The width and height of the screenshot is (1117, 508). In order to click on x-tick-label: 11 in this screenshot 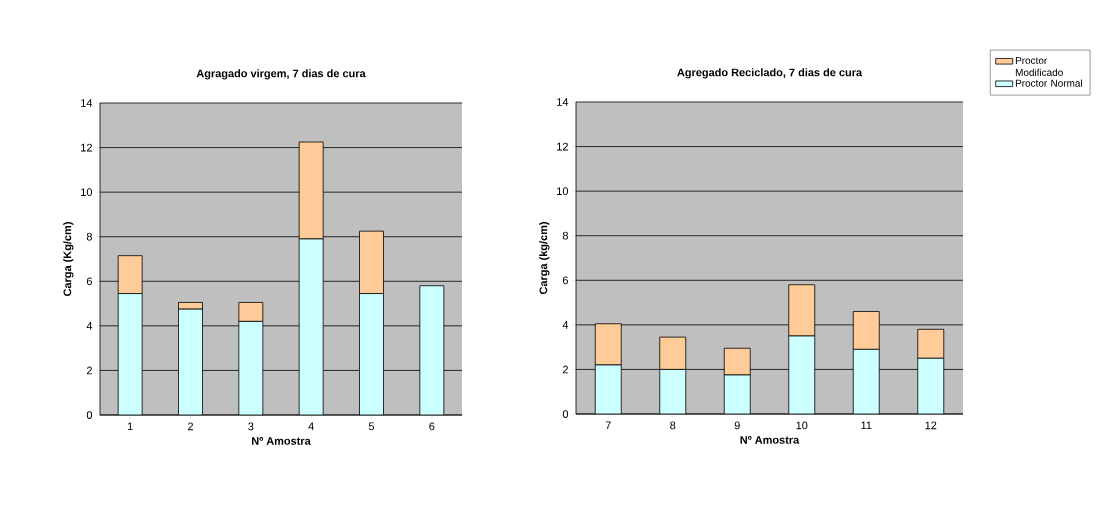, I will do `click(866, 425)`.